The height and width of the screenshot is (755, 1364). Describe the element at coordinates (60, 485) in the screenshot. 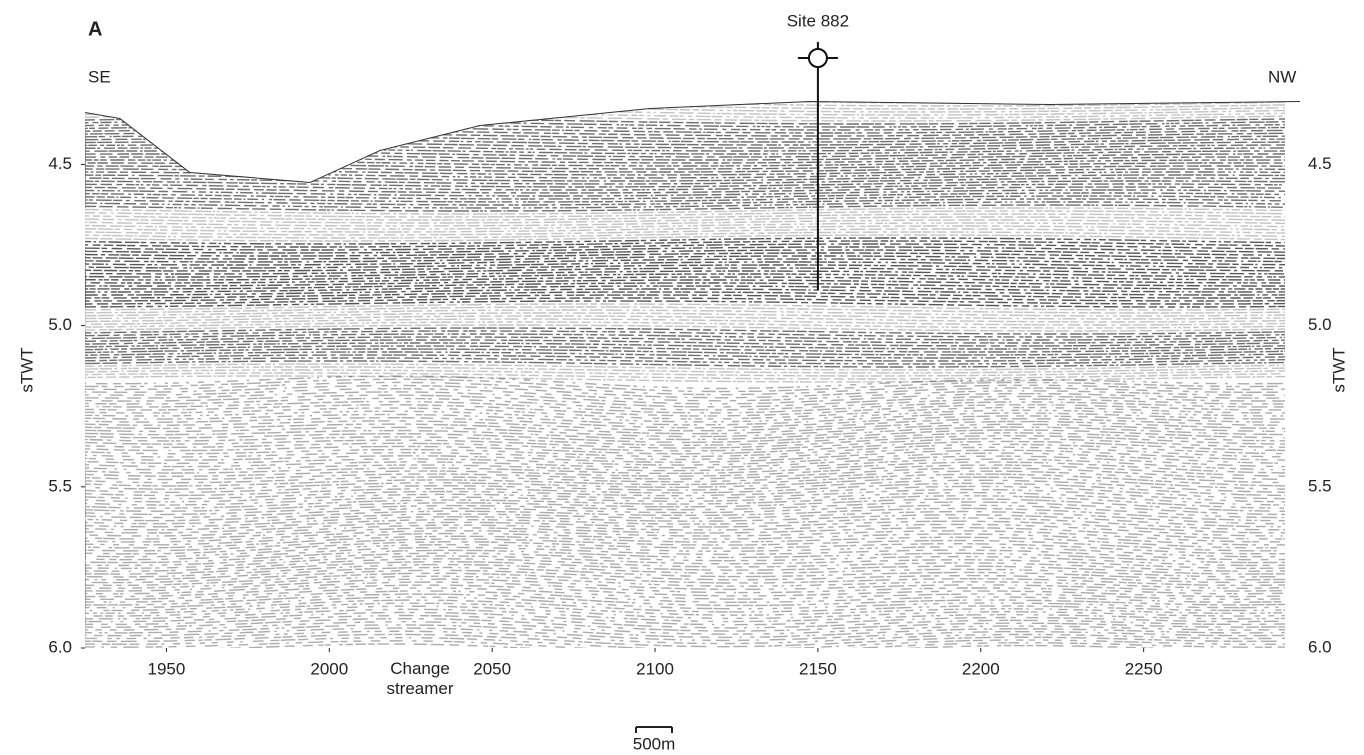

I see `y-tick-label: 5.5` at that location.